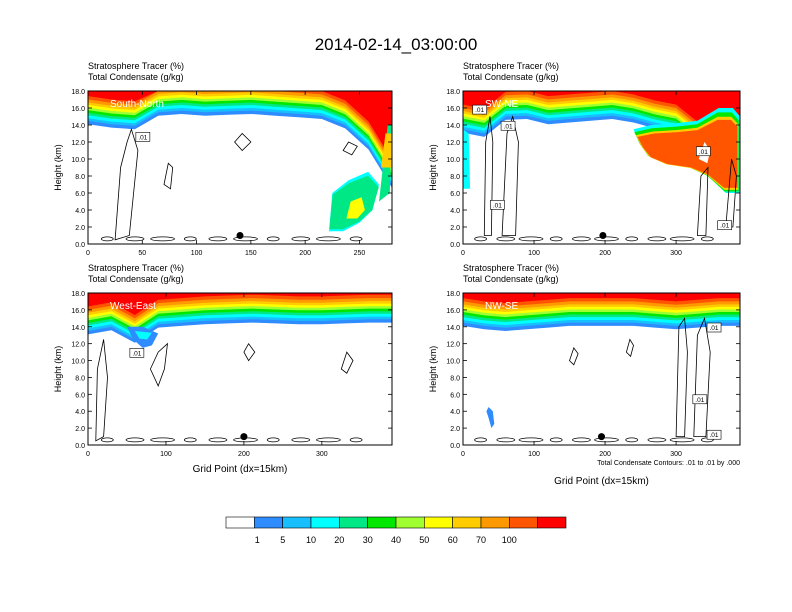 The height and width of the screenshot is (612, 792). Describe the element at coordinates (257, 540) in the screenshot. I see `colorbar-label: 1` at that location.